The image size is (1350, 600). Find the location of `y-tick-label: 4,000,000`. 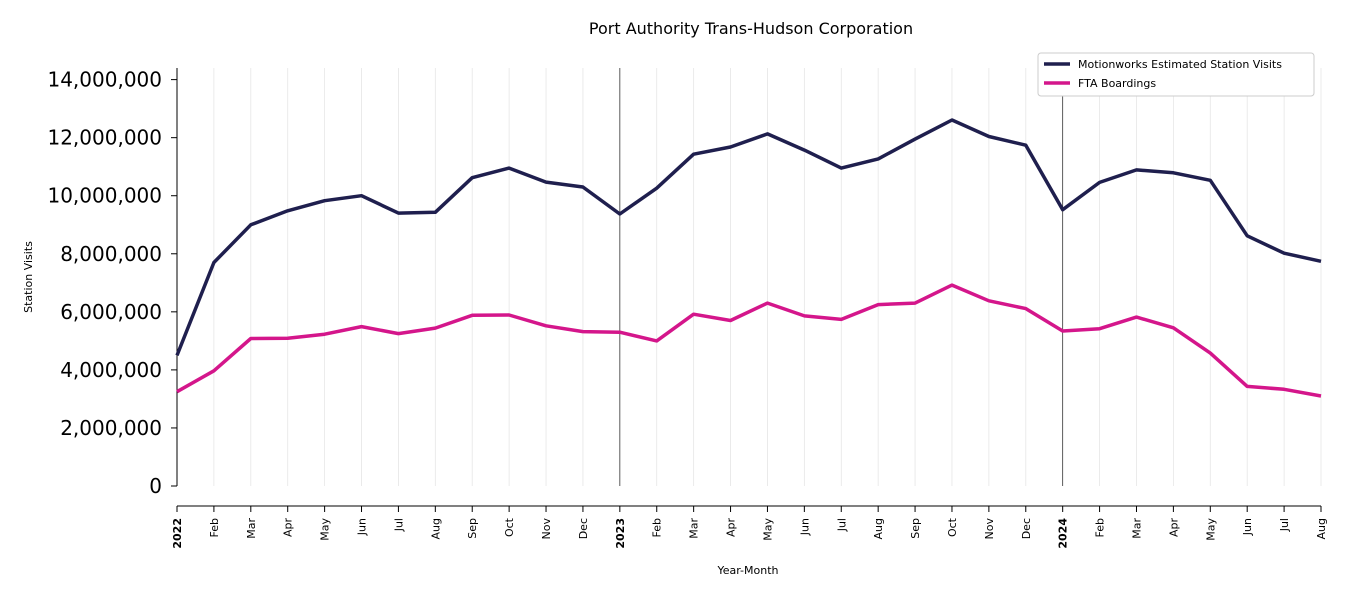

y-tick-label: 4,000,000 is located at coordinates (111, 370).